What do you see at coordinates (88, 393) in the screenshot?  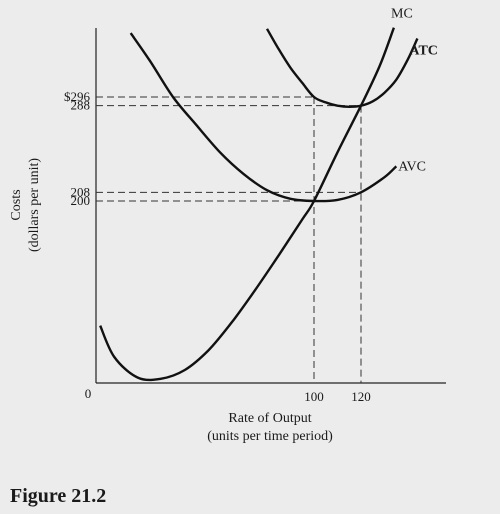 I see `origin-label: 0` at bounding box center [88, 393].